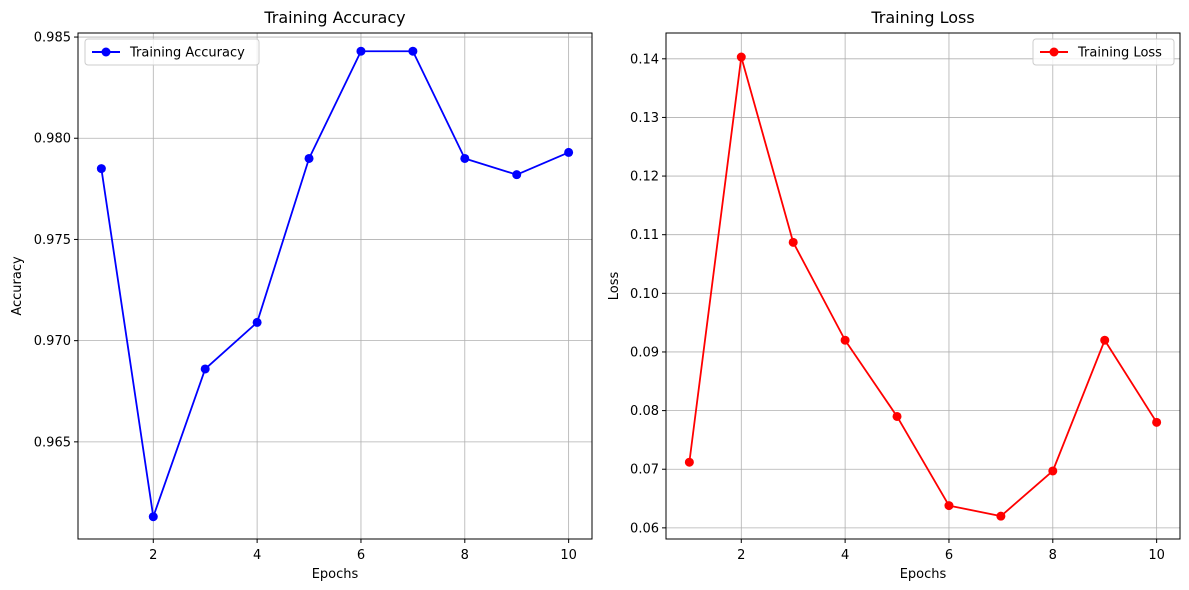 The image size is (1189, 590). Describe the element at coordinates (465, 555) in the screenshot. I see `accuracy-x-tick-label: 8` at that location.